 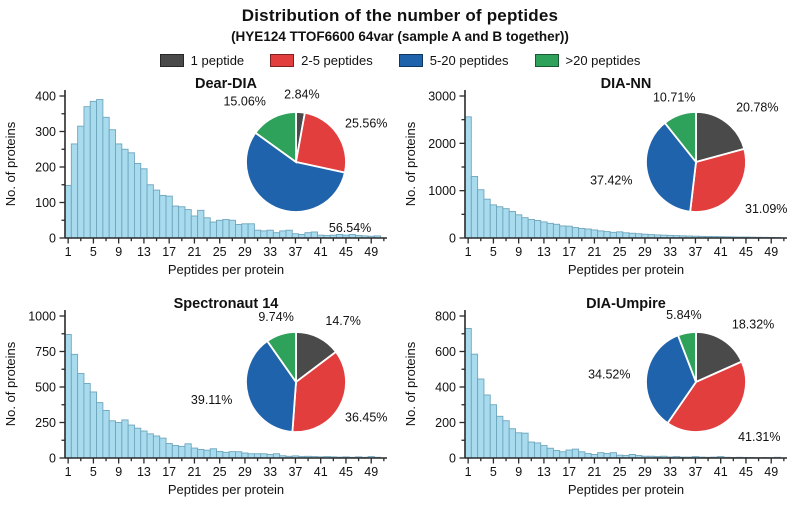 What do you see at coordinates (544, 252) in the screenshot?
I see `x-tick-label: 13` at bounding box center [544, 252].